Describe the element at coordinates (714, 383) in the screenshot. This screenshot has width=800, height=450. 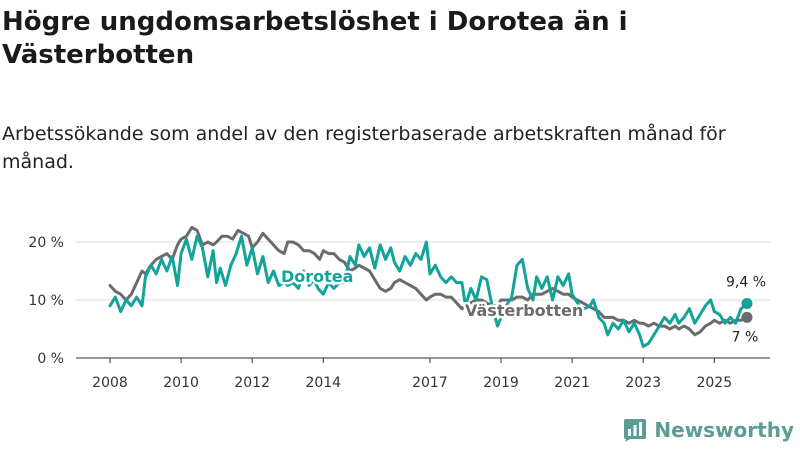
I see `x-tick-label: 2025` at that location.